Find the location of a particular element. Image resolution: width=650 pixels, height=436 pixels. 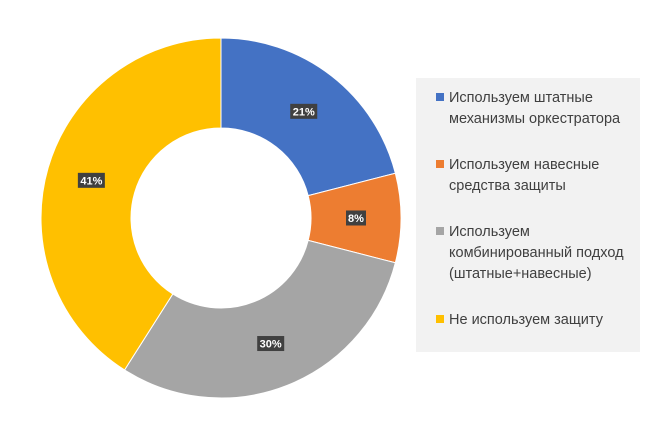

slice-label-text: 8% is located at coordinates (356, 219).